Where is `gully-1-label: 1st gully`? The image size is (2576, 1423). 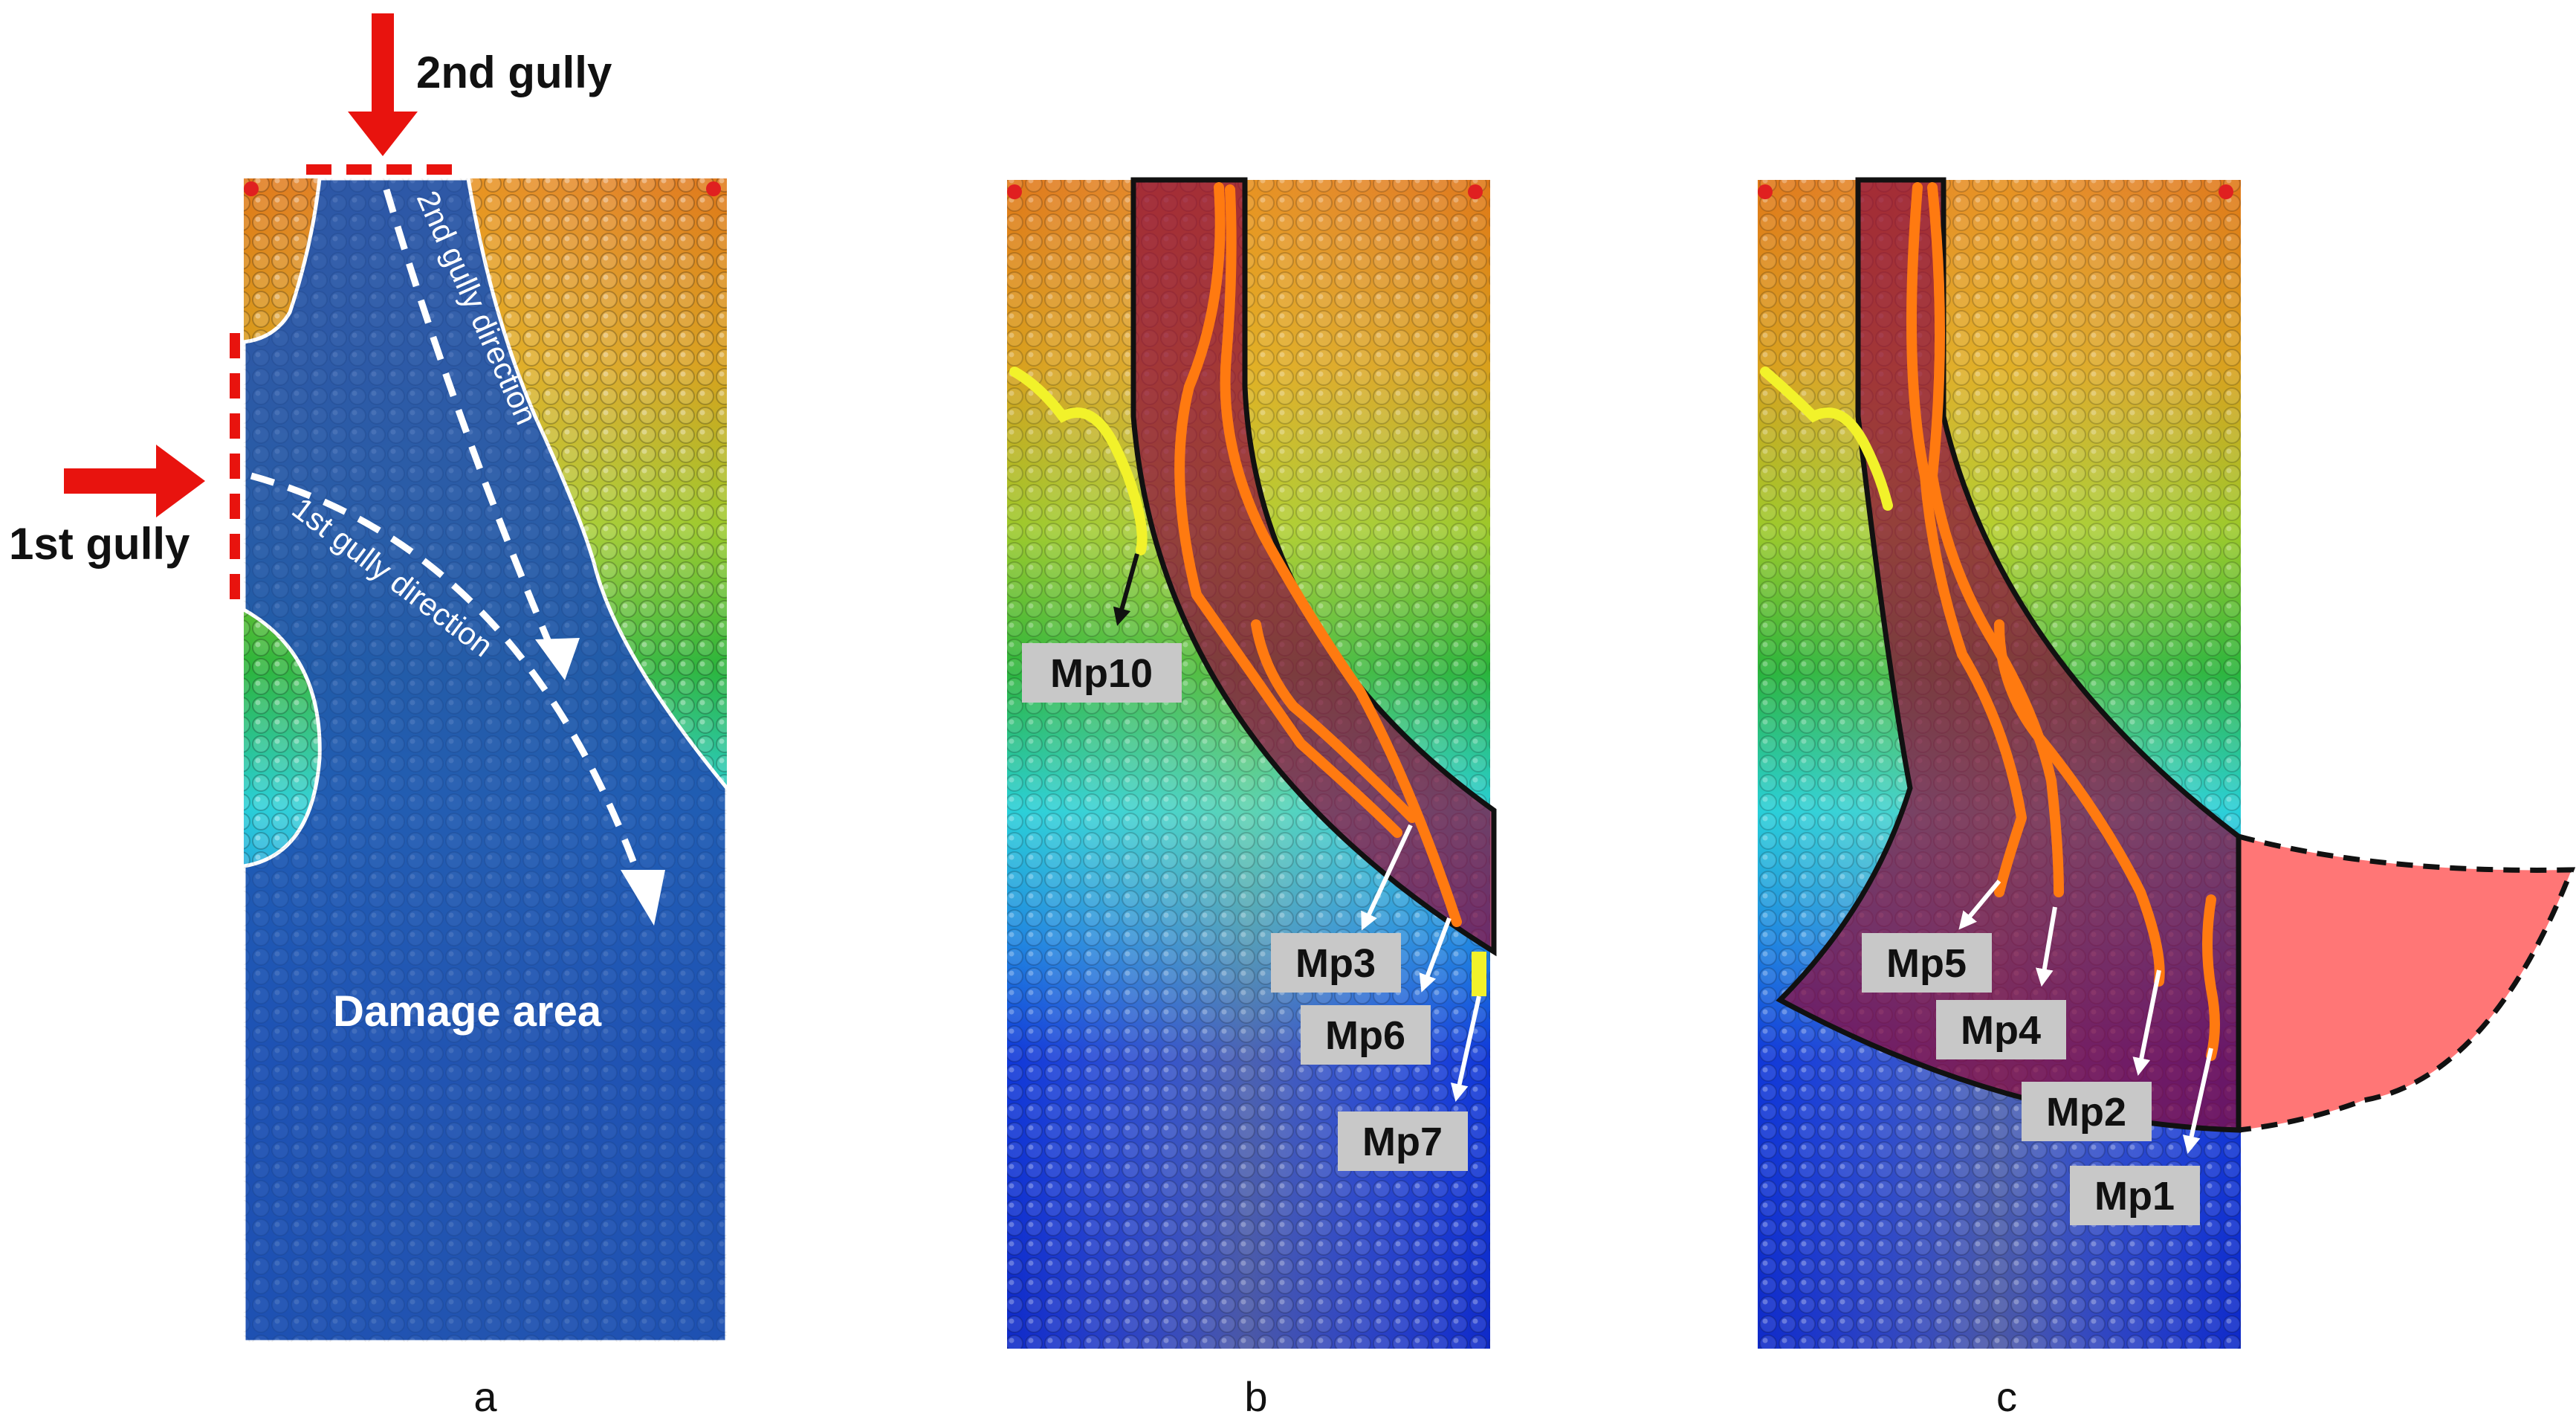
gully-1-label: 1st gully is located at coordinates (99, 544).